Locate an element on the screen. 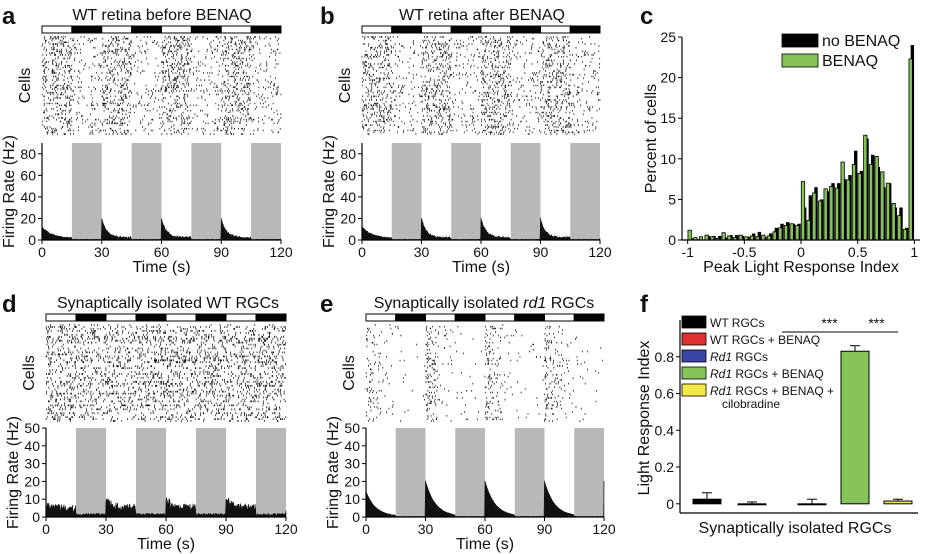 The height and width of the screenshot is (554, 926). panel-letter-b: b is located at coordinates (327, 16).